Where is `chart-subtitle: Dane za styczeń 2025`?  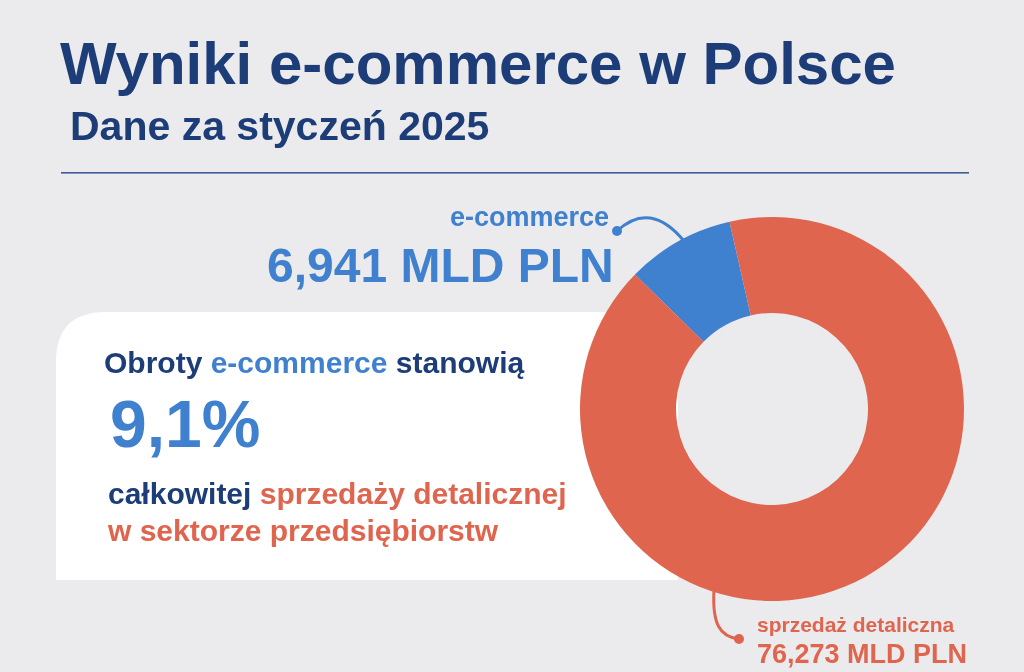 chart-subtitle: Dane za styczeń 2025 is located at coordinates (280, 126).